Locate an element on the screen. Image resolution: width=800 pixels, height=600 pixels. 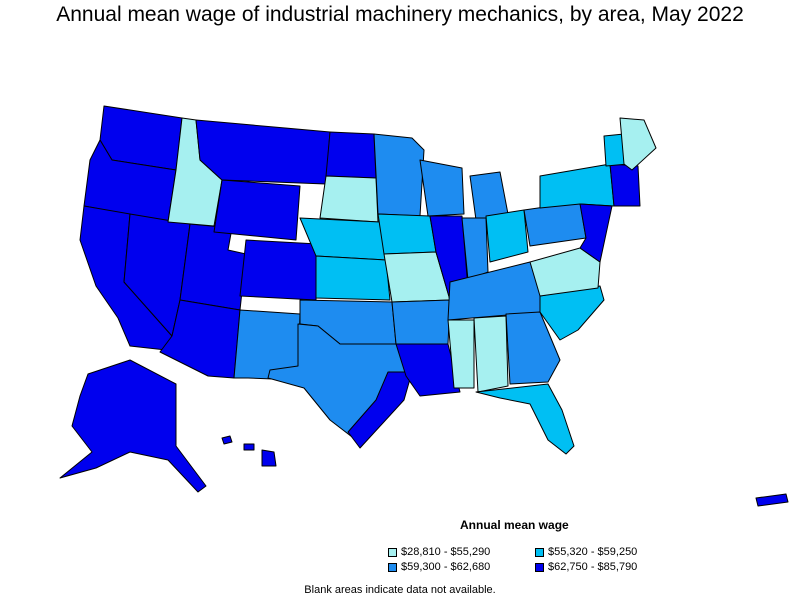
region-minnesota is located at coordinates (399, 175).